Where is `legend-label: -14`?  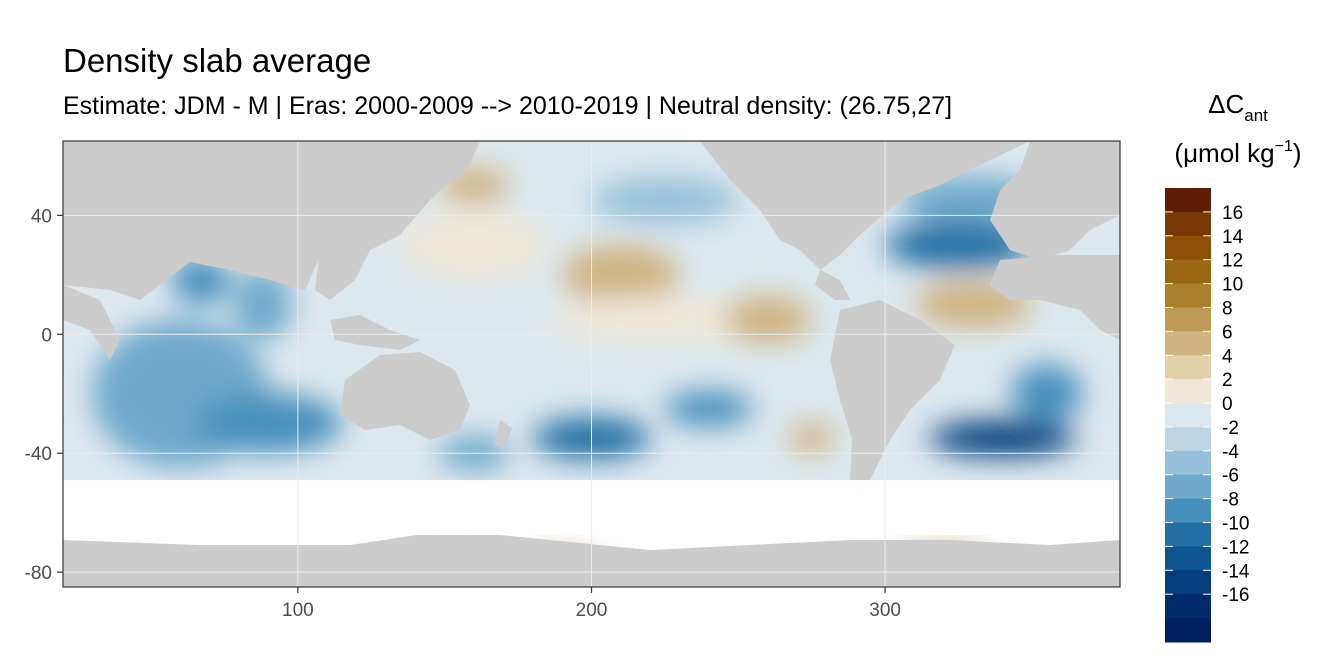
legend-label: -14 is located at coordinates (1236, 571).